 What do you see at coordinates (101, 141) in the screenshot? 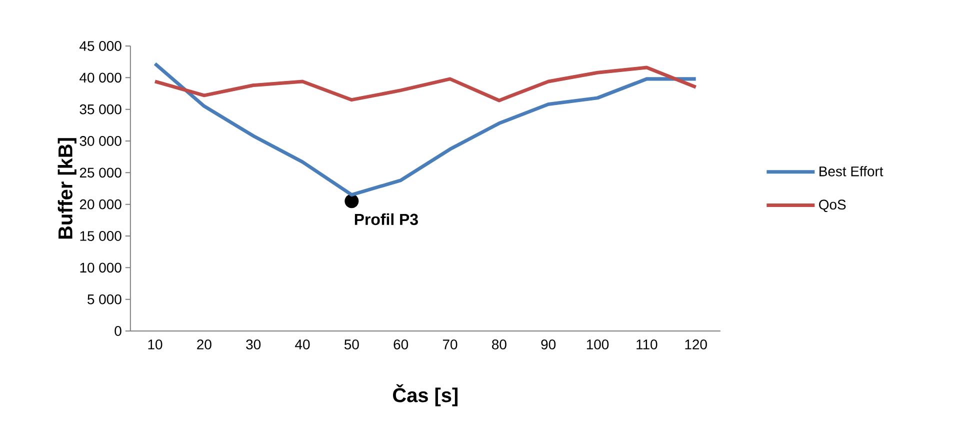
I see `y-tick-label: 30 000` at bounding box center [101, 141].